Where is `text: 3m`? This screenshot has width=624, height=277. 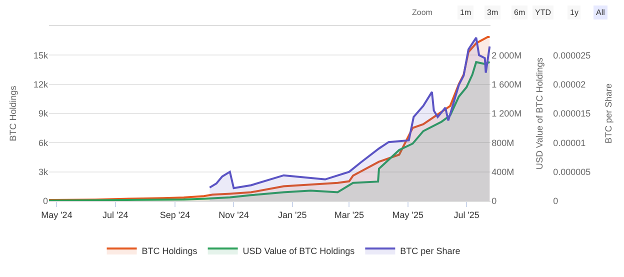 text: 3m is located at coordinates (492, 12).